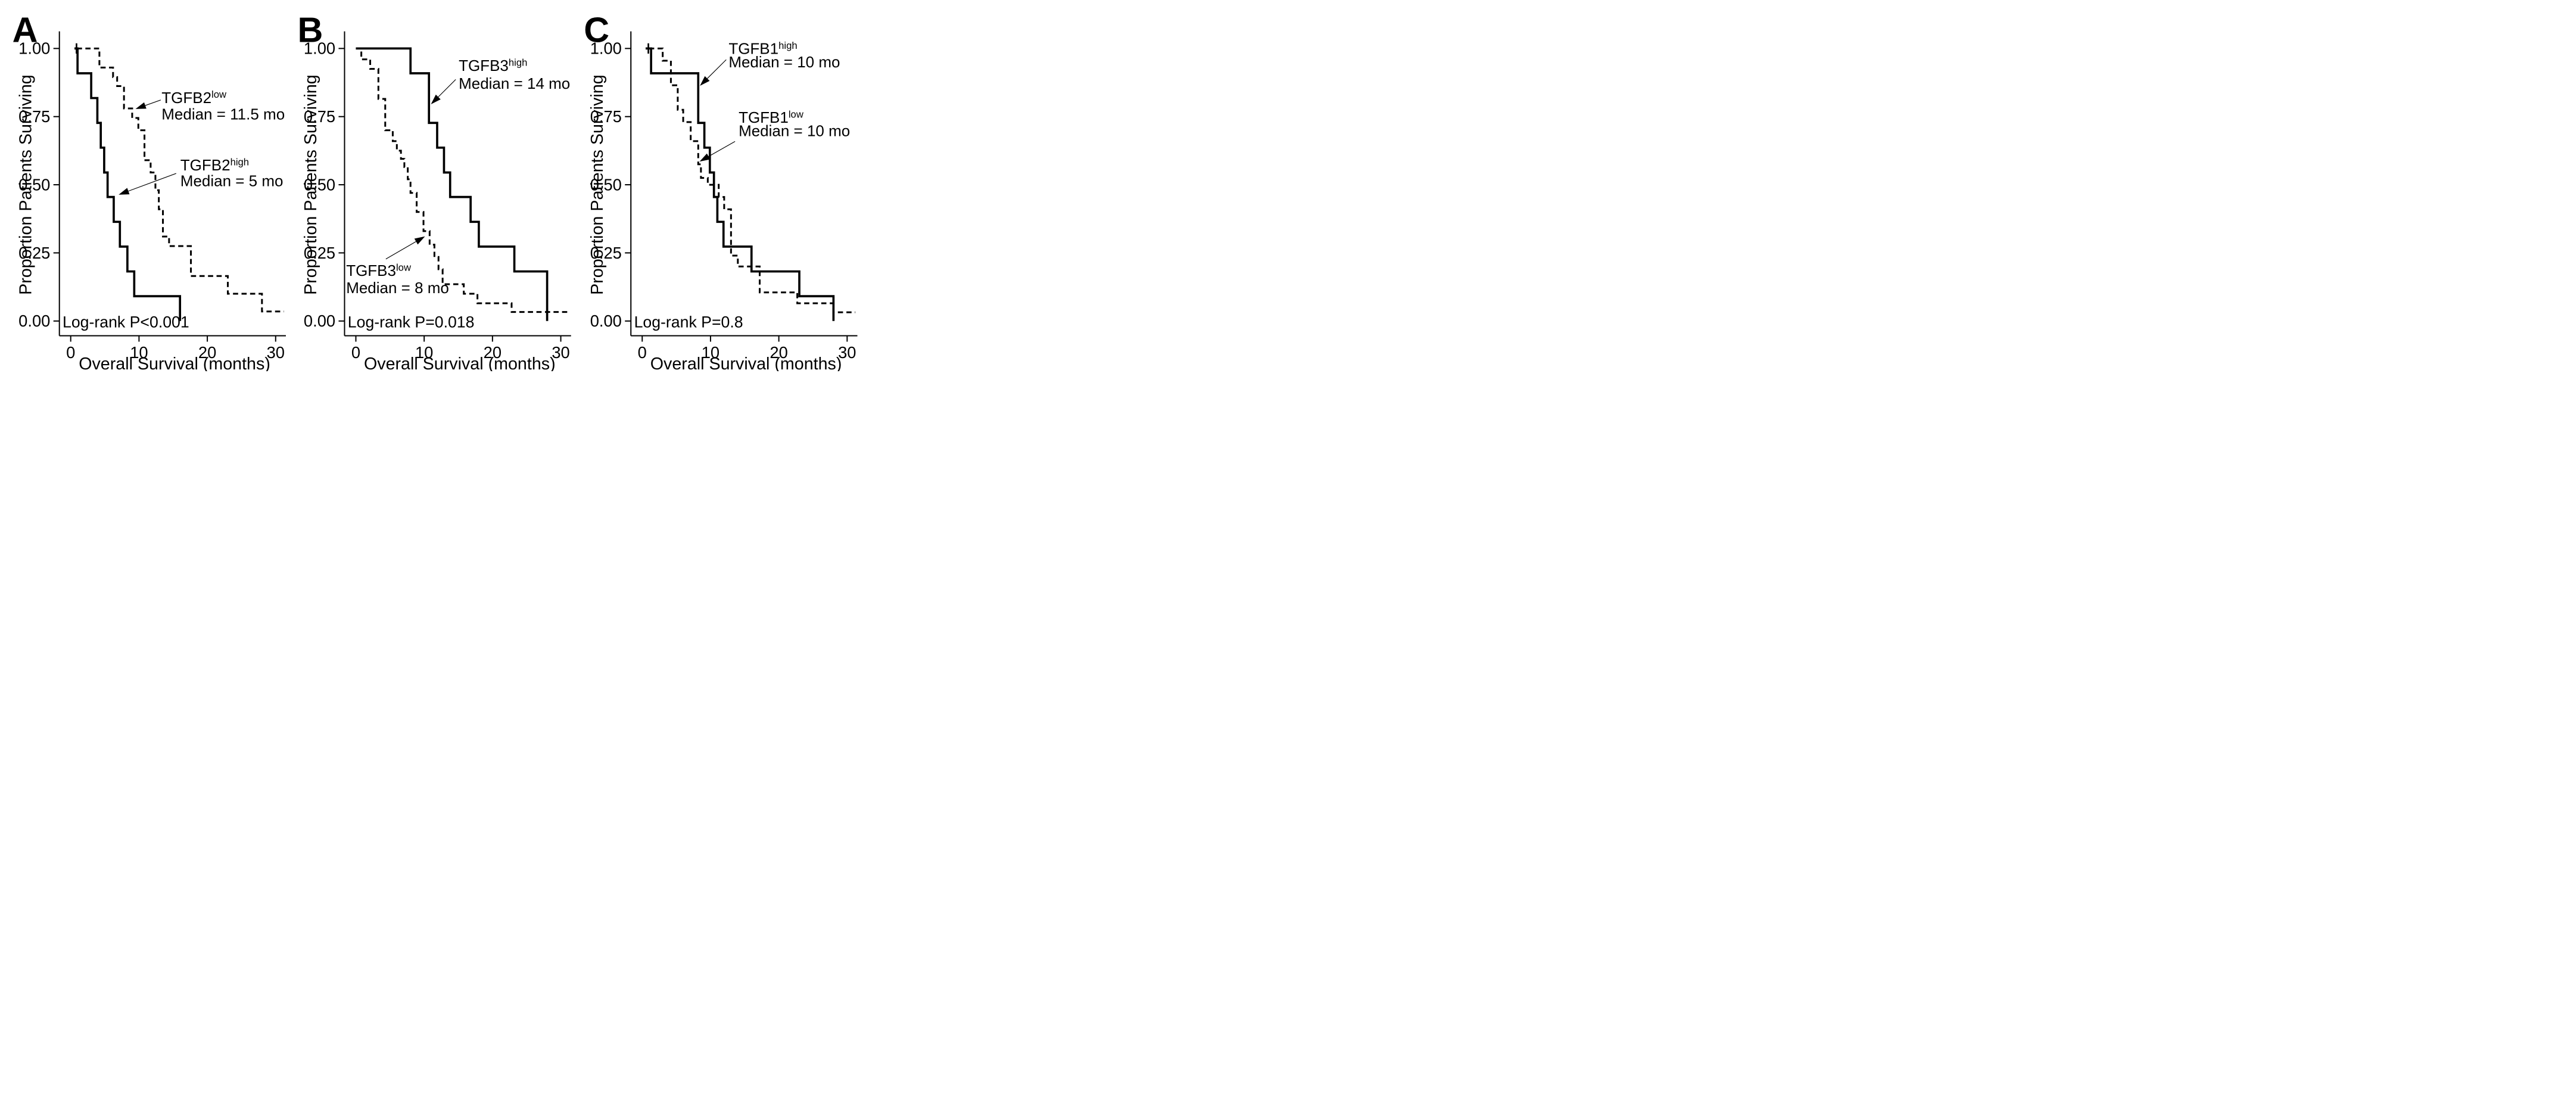 The width and height of the screenshot is (2576, 1113). Describe the element at coordinates (276, 352) in the screenshot. I see `x-tick-label-panel-a: 30` at that location.